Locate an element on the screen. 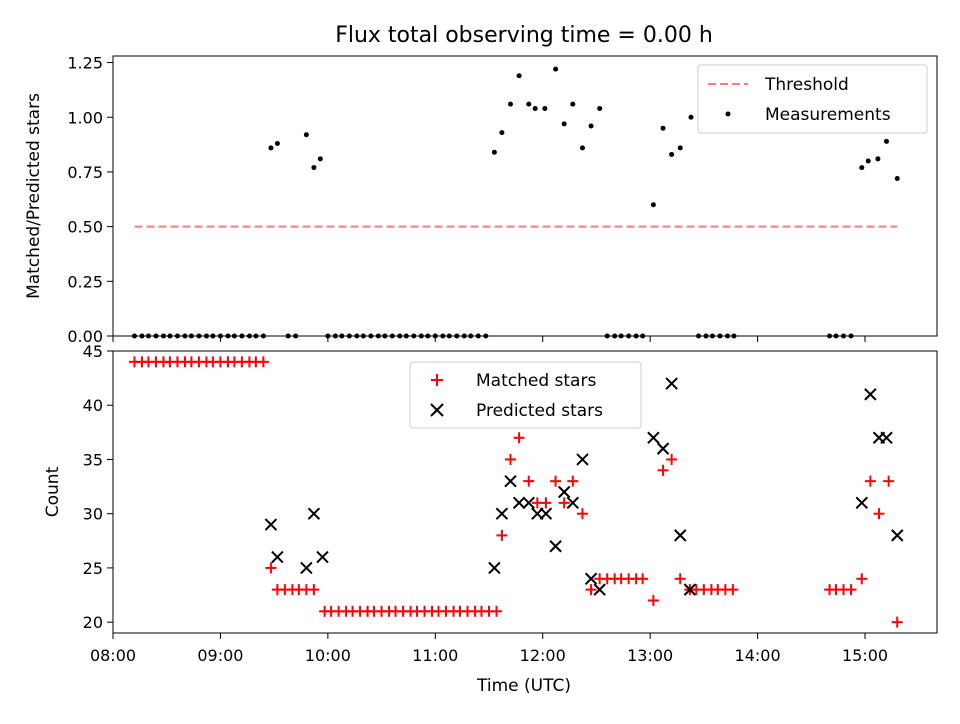 Image resolution: width=960 pixels, height=724 pixels. x-tick-label: 13:00 is located at coordinates (650, 655).